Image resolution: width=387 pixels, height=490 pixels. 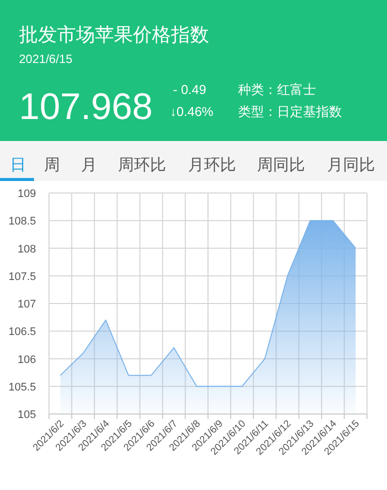 What do you see at coordinates (212, 165) in the screenshot?
I see `text: 月环比` at bounding box center [212, 165].